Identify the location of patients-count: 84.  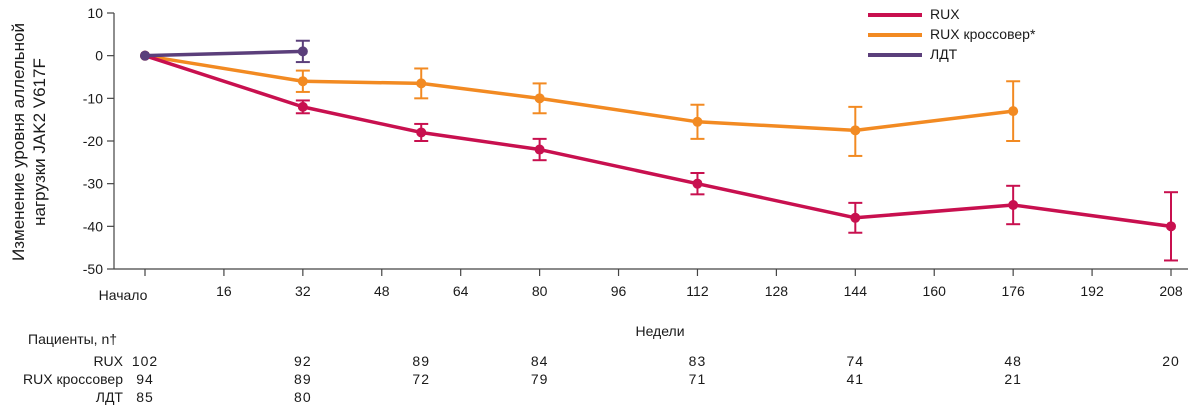
(539, 361).